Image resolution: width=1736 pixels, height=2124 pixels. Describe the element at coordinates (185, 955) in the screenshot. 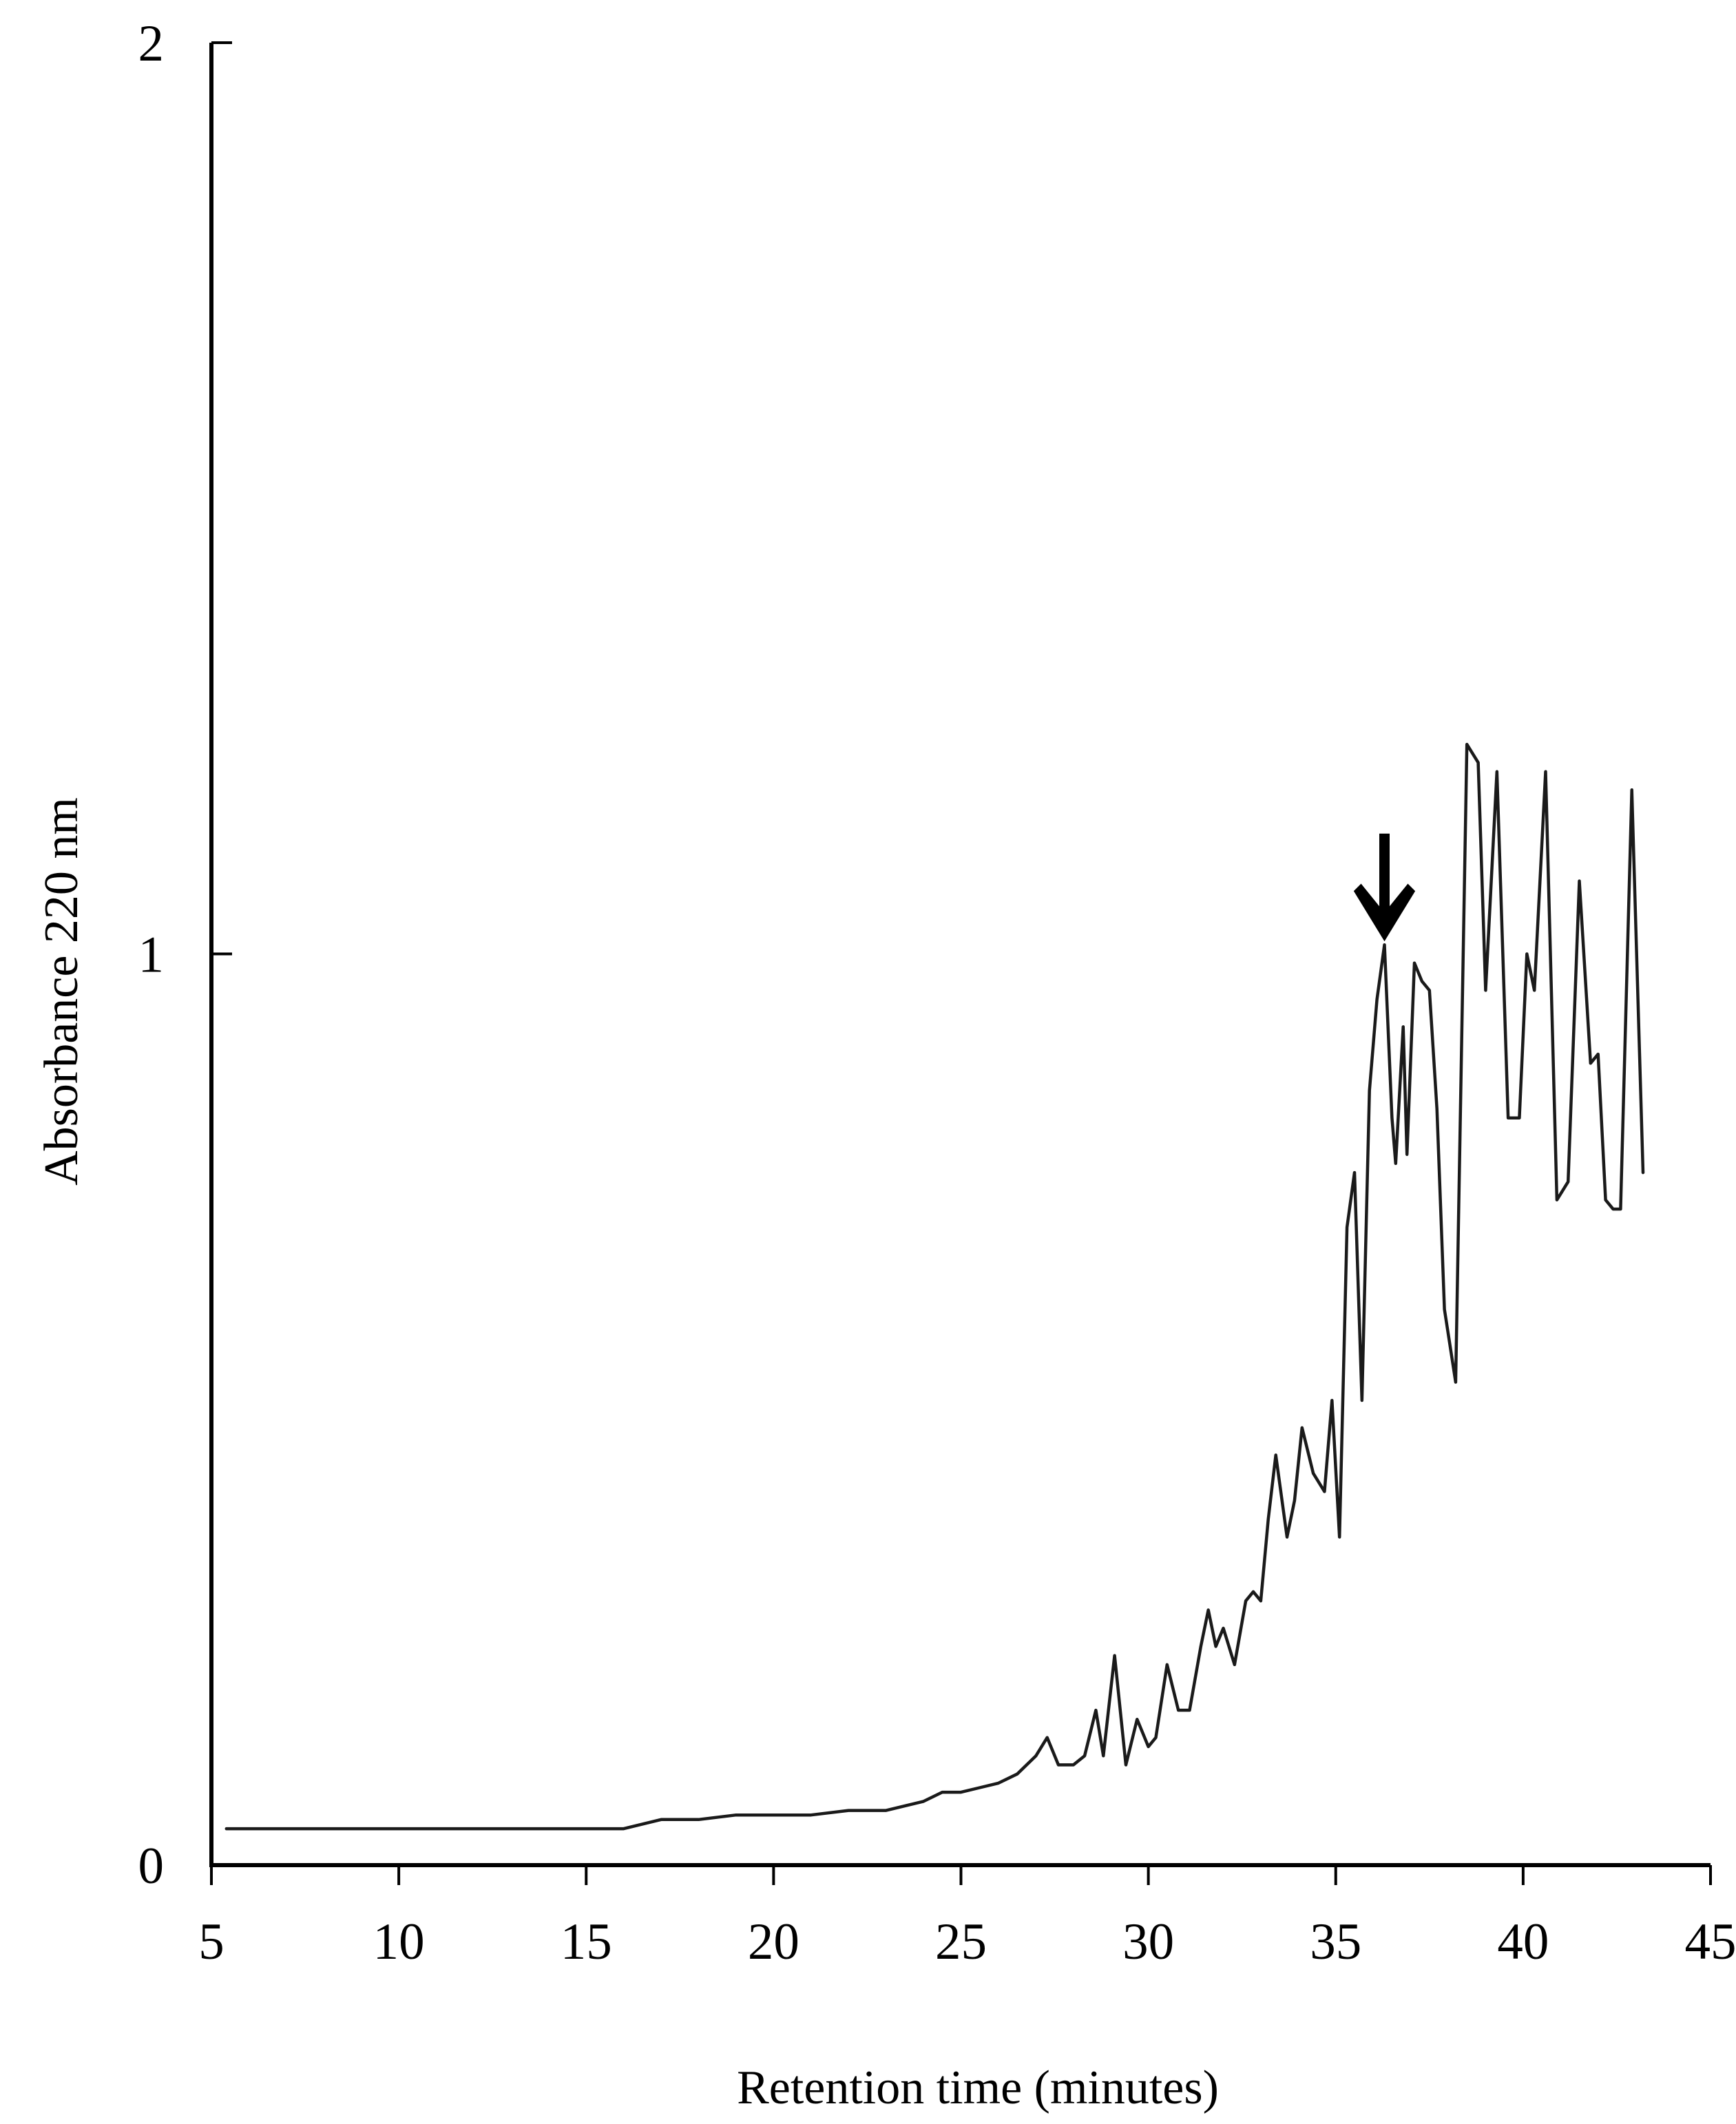

I see `y-axis-ticks: 0 1 2` at that location.